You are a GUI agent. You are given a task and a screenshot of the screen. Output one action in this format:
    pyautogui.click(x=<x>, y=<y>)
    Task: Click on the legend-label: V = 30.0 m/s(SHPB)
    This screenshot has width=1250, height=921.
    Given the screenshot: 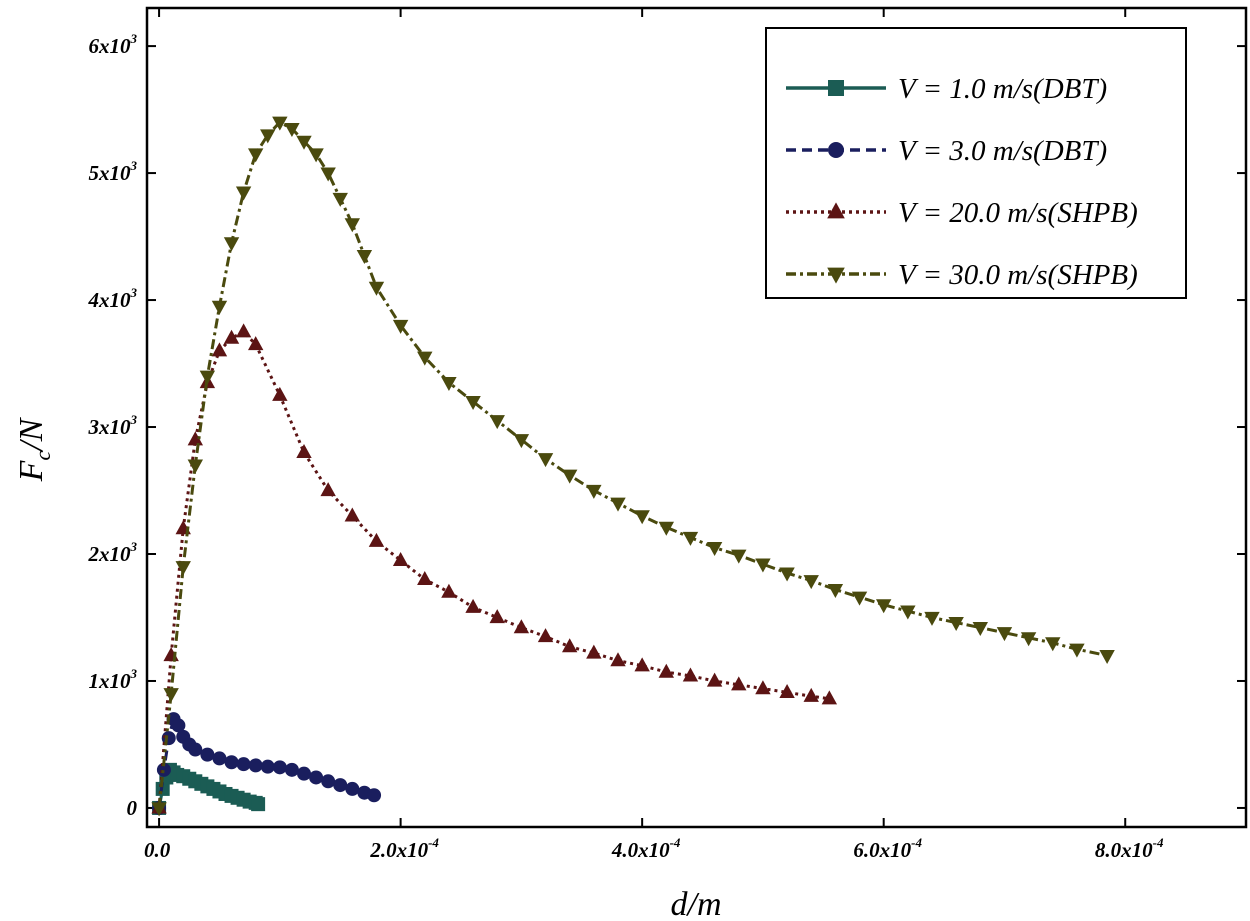 What is the action you would take?
    pyautogui.click(x=1018, y=275)
    